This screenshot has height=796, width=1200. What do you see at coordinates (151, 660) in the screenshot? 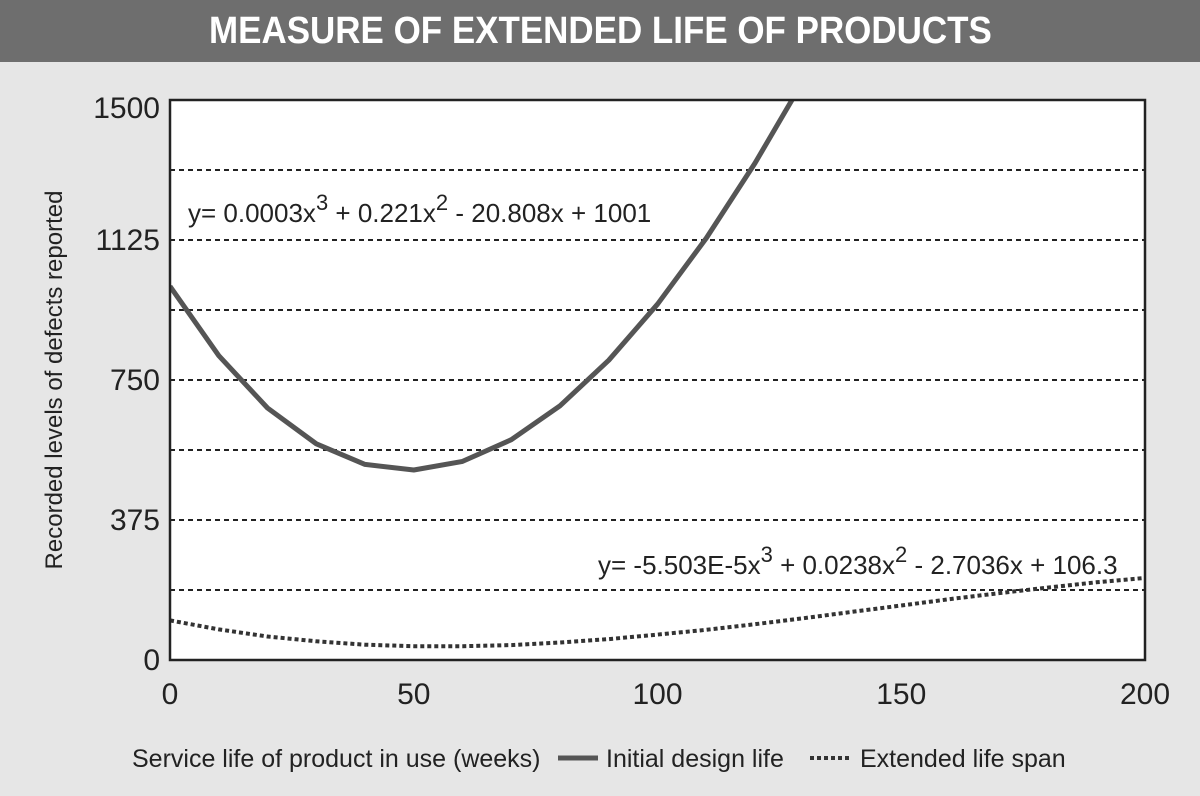
I see `y-tick-label: 0` at bounding box center [151, 660].